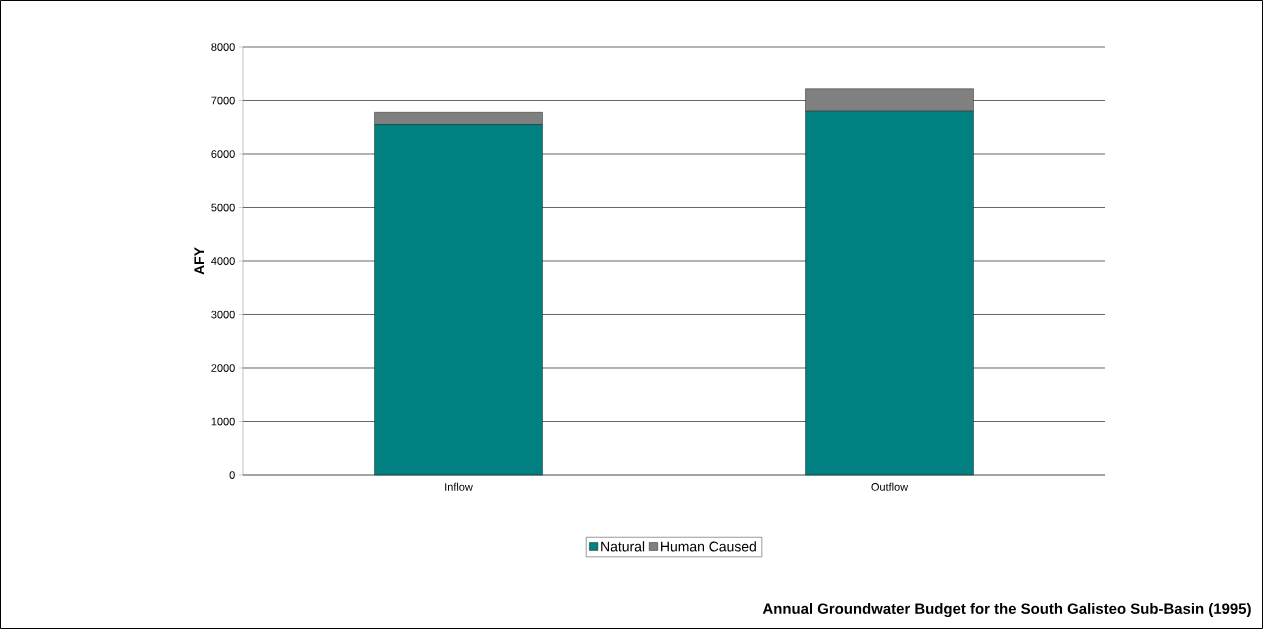 This screenshot has width=1263, height=629. What do you see at coordinates (890, 486) in the screenshot?
I see `x-tick-label: Outflow` at bounding box center [890, 486].